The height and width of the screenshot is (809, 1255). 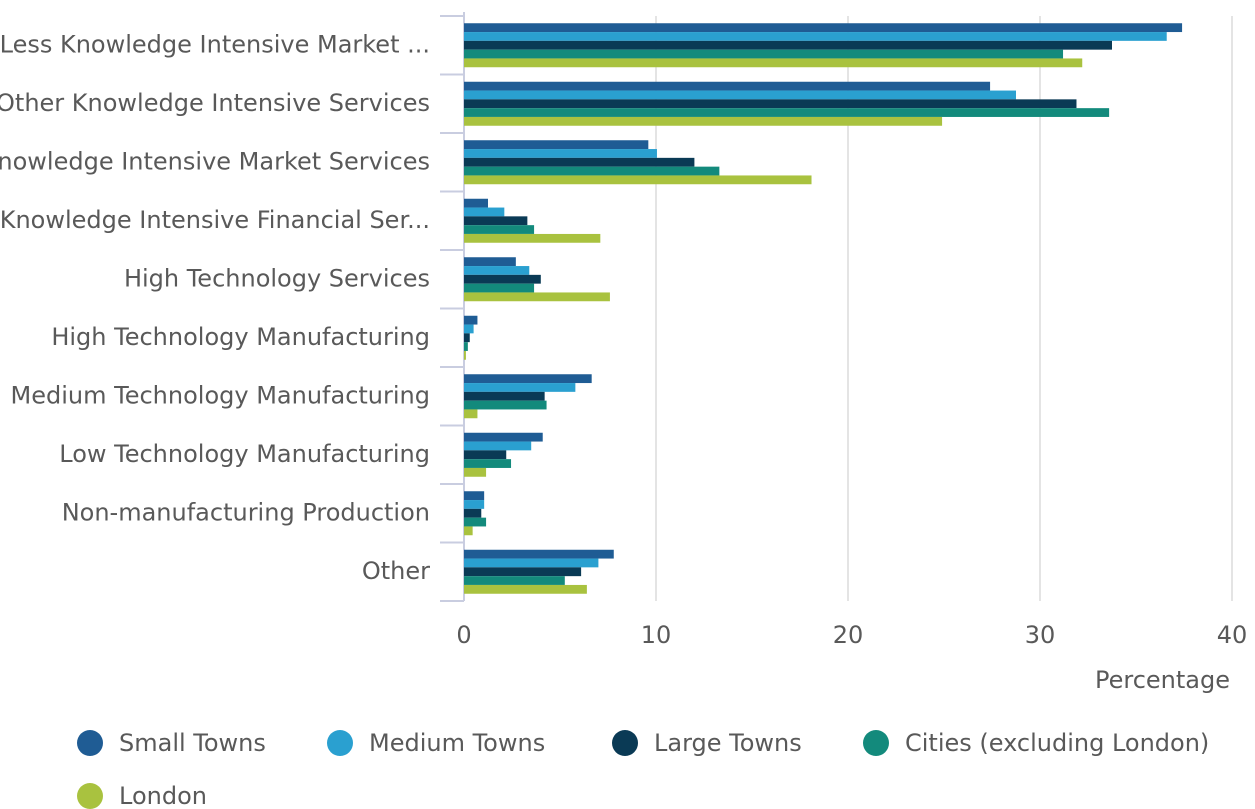 What do you see at coordinates (1232, 635) in the screenshot?
I see `x-tick-label: 40` at bounding box center [1232, 635].